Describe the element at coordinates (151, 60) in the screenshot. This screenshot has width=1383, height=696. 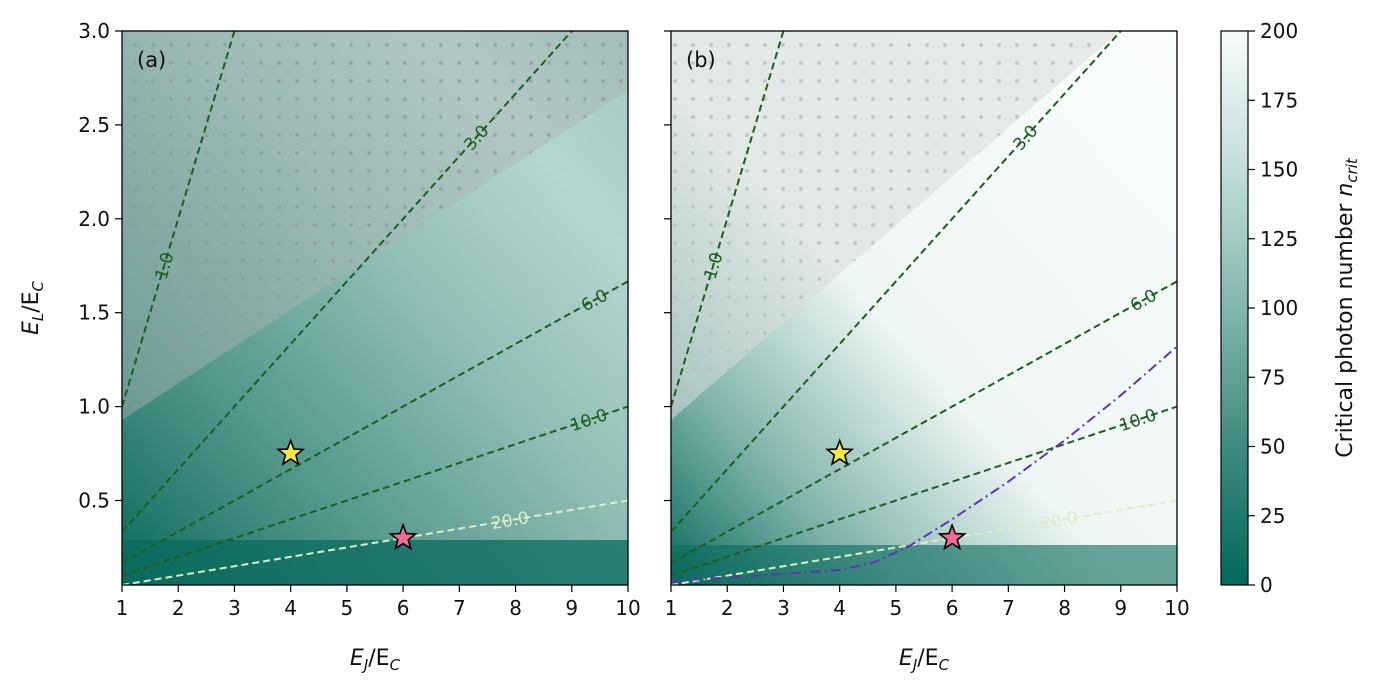
I see `panel-label-a: (a)` at that location.